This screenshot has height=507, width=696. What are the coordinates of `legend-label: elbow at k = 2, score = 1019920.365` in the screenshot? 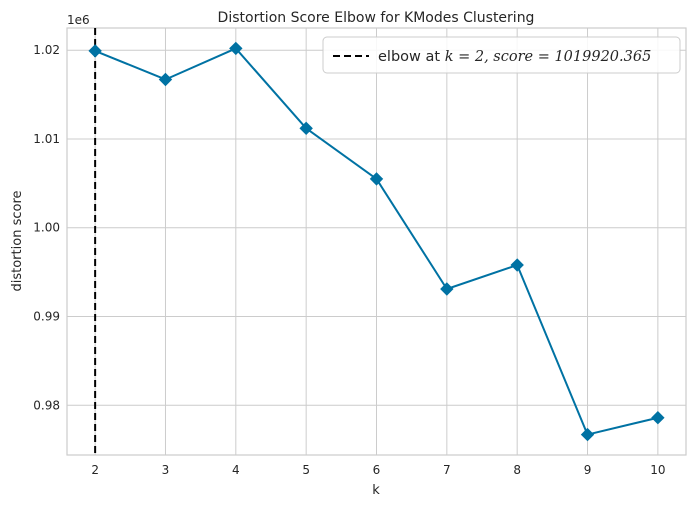 It's located at (514, 57).